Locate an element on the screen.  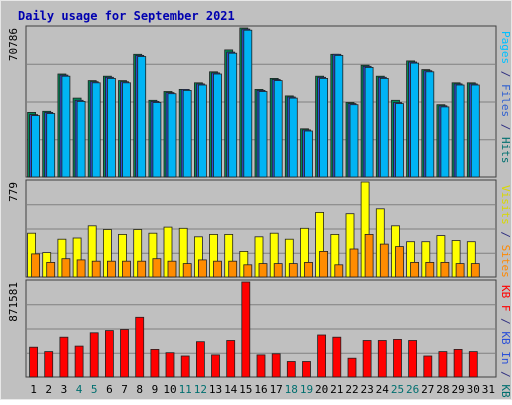
legend-part: KB In is located at coordinates (505, 347).